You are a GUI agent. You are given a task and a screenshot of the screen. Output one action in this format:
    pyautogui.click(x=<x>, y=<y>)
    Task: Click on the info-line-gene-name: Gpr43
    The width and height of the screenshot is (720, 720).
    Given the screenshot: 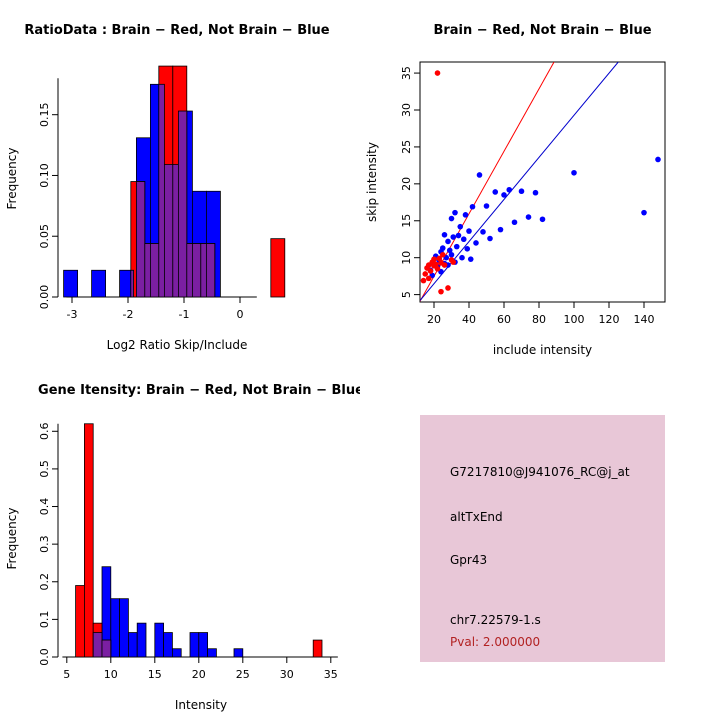 What is the action you would take?
    pyautogui.click(x=469, y=560)
    